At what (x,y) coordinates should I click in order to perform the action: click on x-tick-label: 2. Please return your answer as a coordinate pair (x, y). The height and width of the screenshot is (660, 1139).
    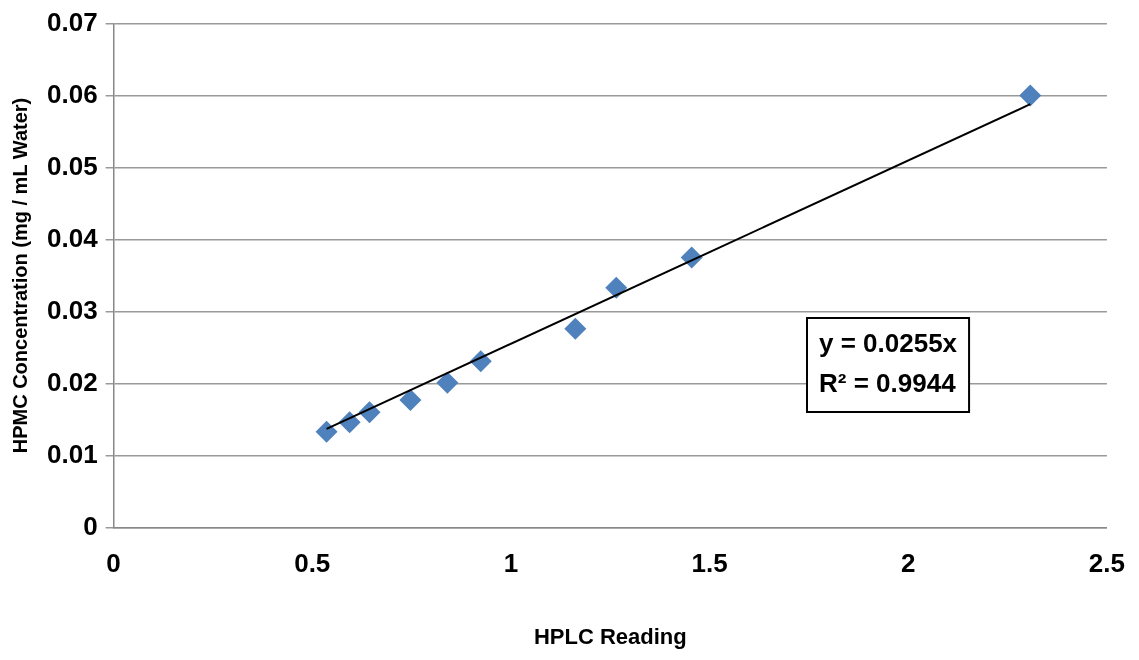
    Looking at the image, I should click on (908, 563).